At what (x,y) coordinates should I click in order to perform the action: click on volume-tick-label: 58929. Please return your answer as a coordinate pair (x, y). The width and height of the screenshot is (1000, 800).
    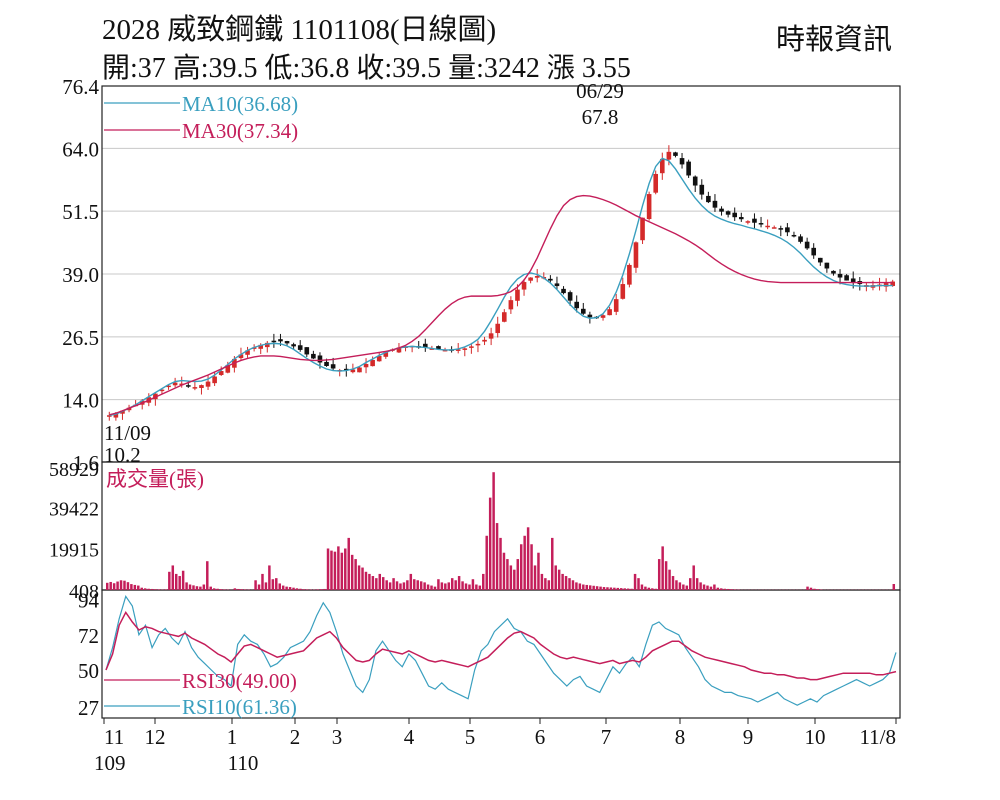
    Looking at the image, I should click on (74, 470).